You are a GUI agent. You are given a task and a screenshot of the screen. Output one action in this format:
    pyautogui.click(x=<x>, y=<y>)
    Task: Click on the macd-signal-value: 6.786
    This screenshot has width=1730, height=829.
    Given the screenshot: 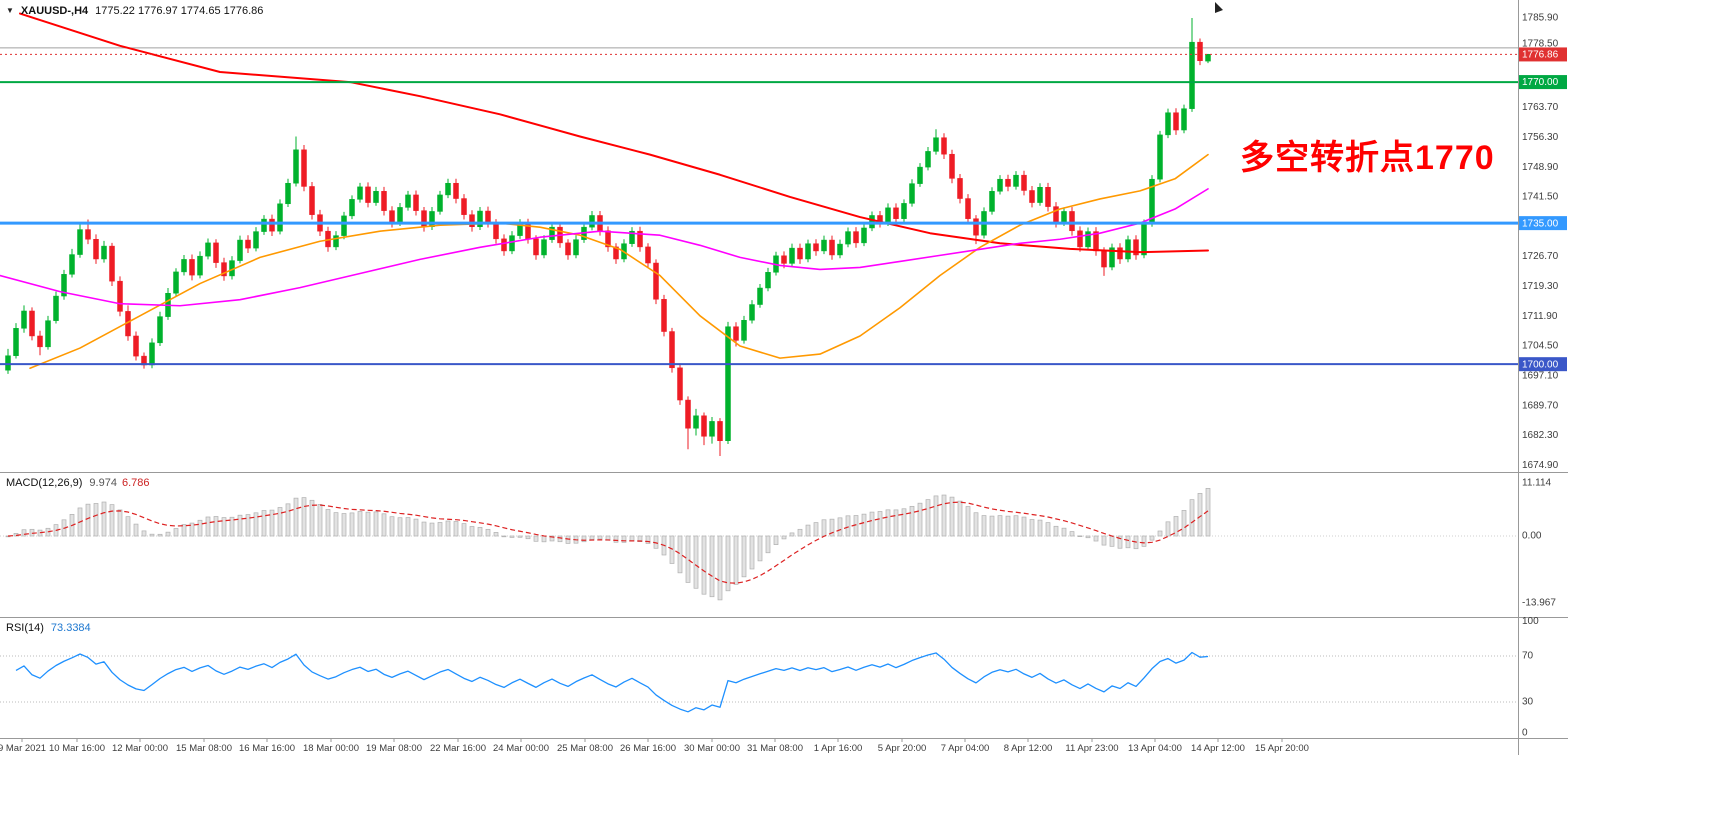 What is the action you would take?
    pyautogui.click(x=135, y=483)
    